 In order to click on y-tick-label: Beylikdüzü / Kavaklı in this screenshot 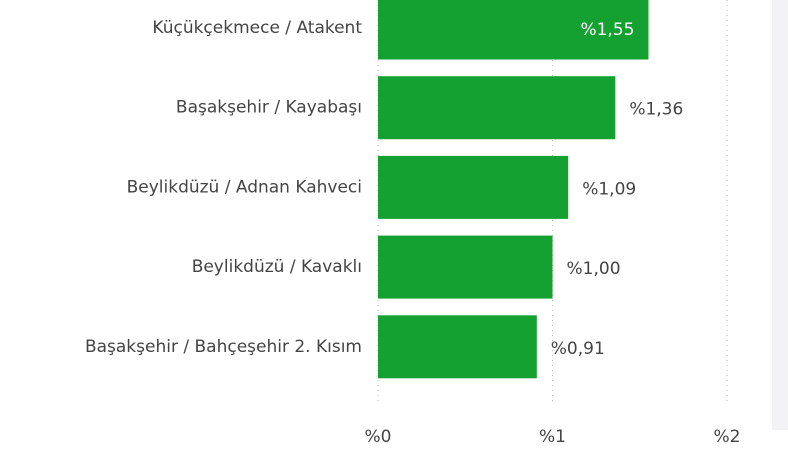, I will do `click(277, 267)`.